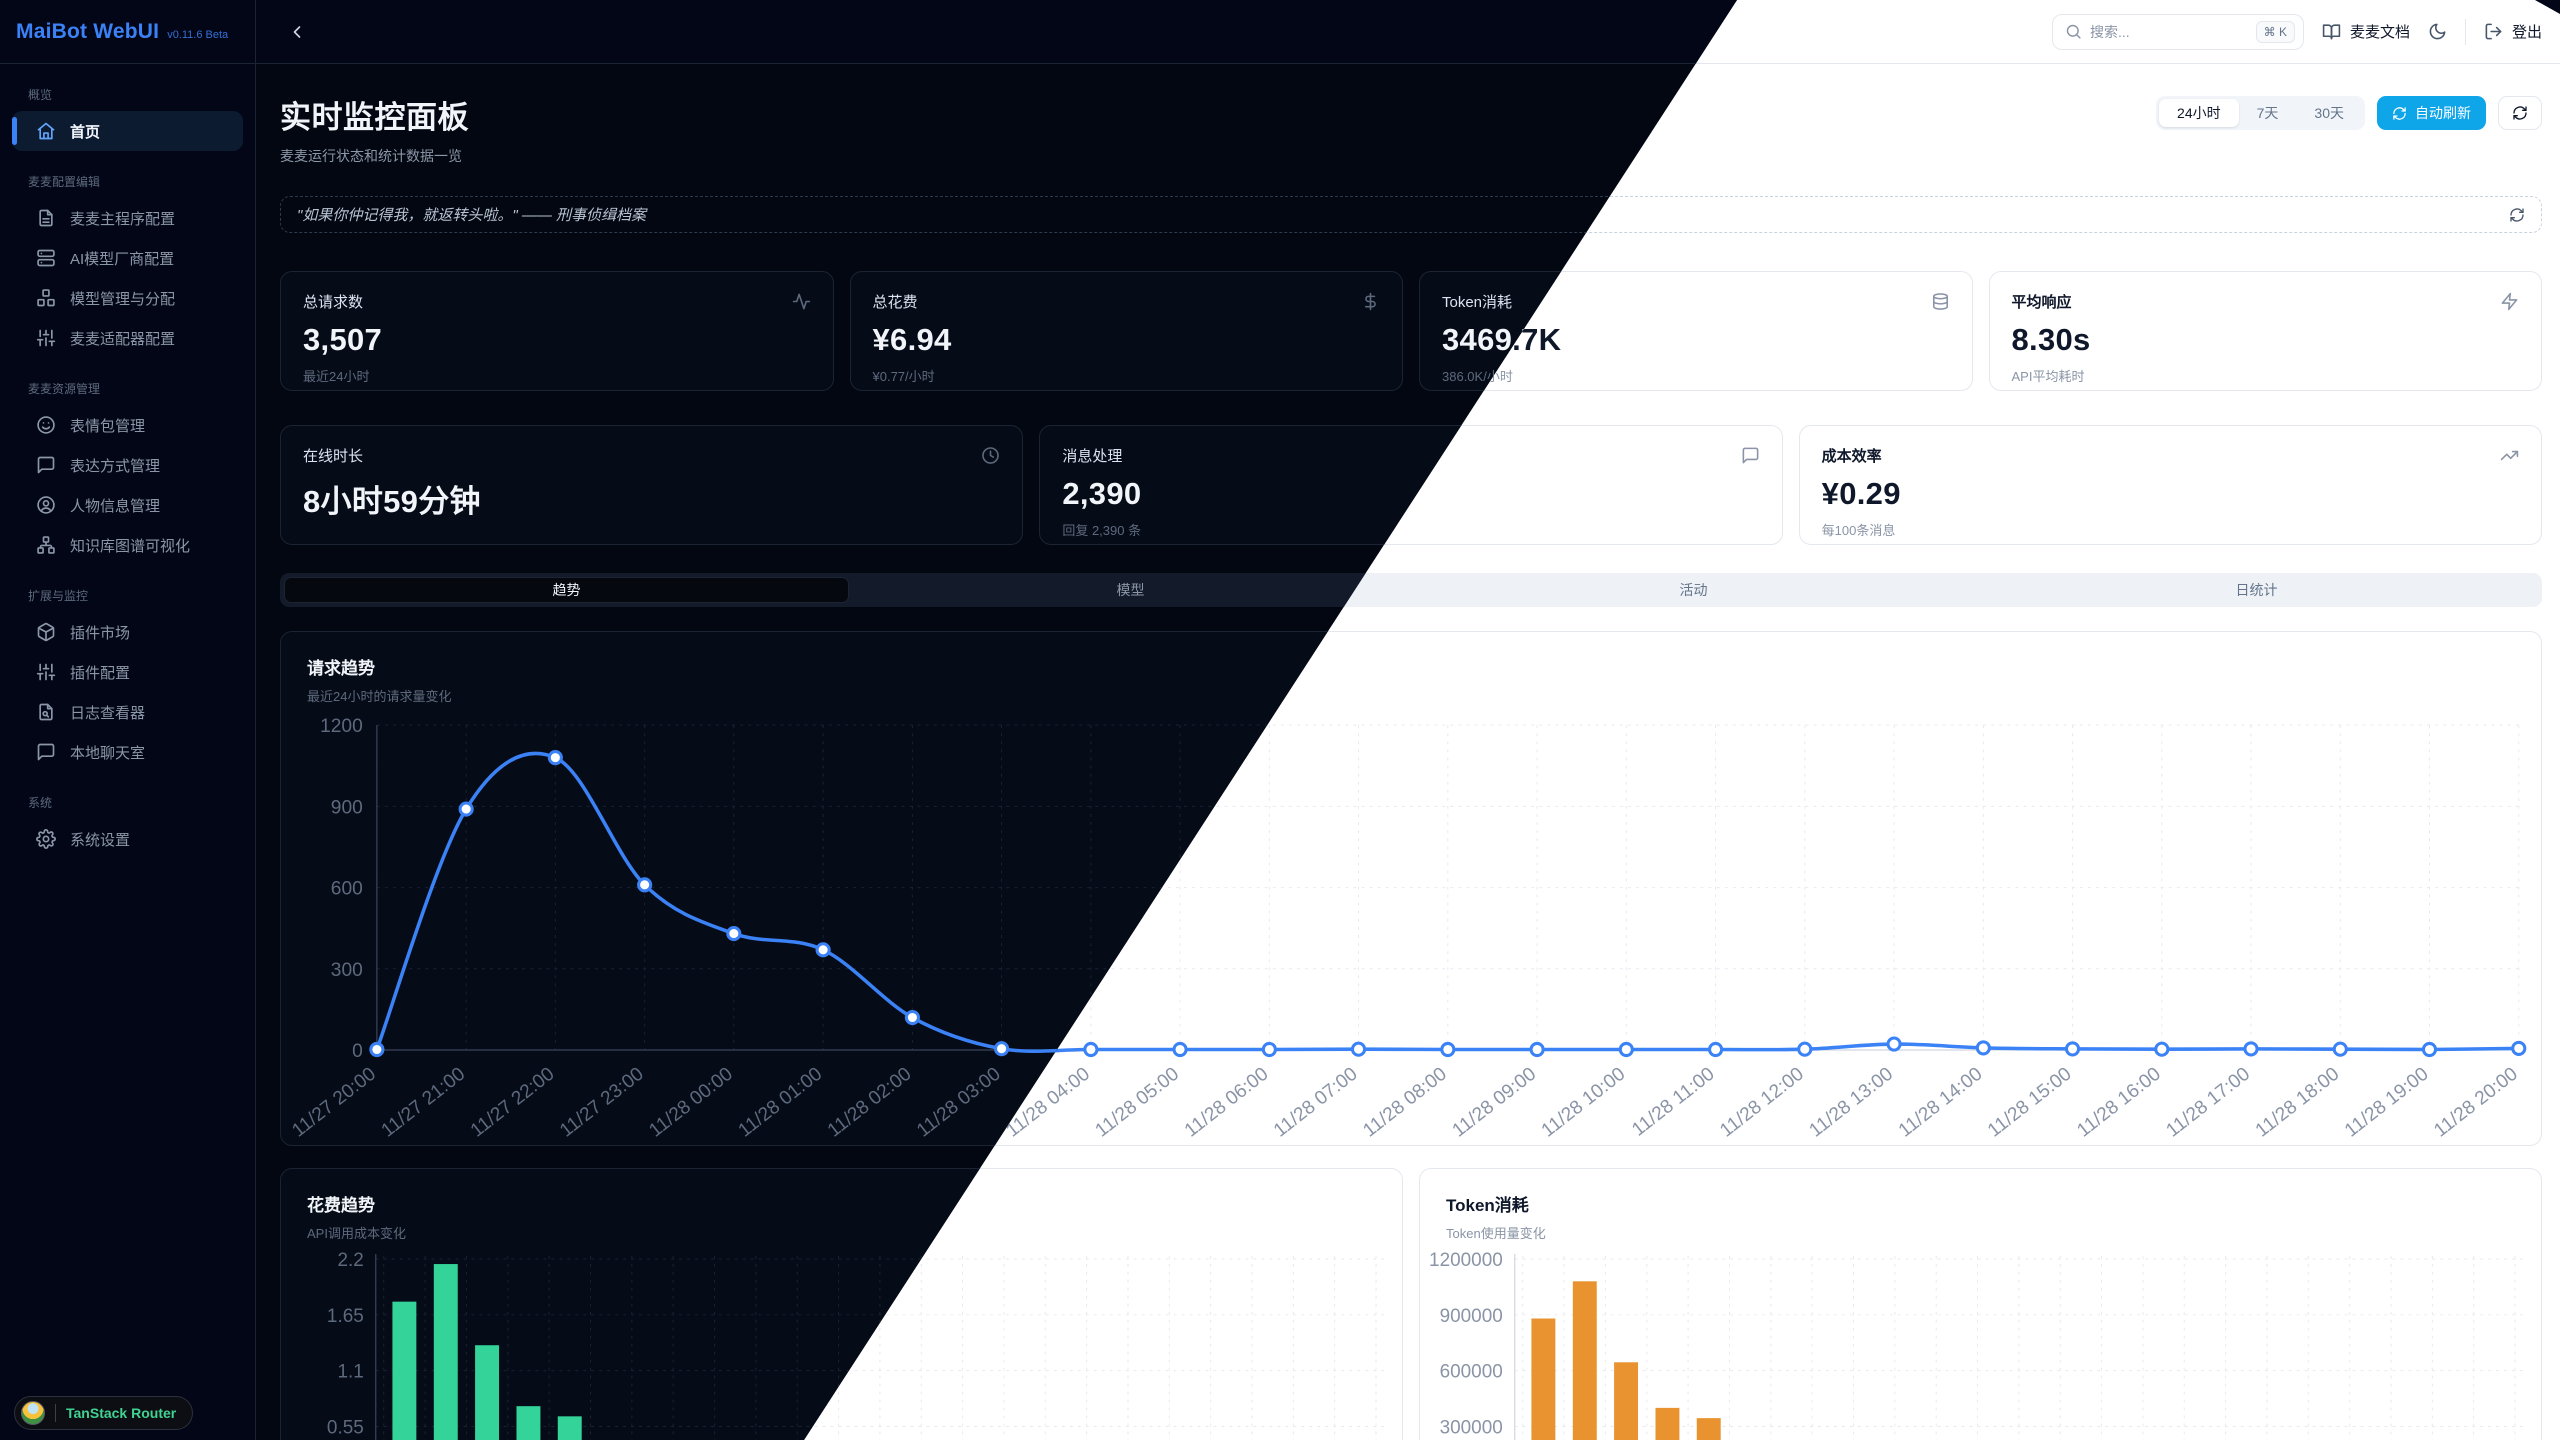 The width and height of the screenshot is (2560, 1440). What do you see at coordinates (108, 753) in the screenshot?
I see `sidebar-item-label: 本地聊天室` at bounding box center [108, 753].